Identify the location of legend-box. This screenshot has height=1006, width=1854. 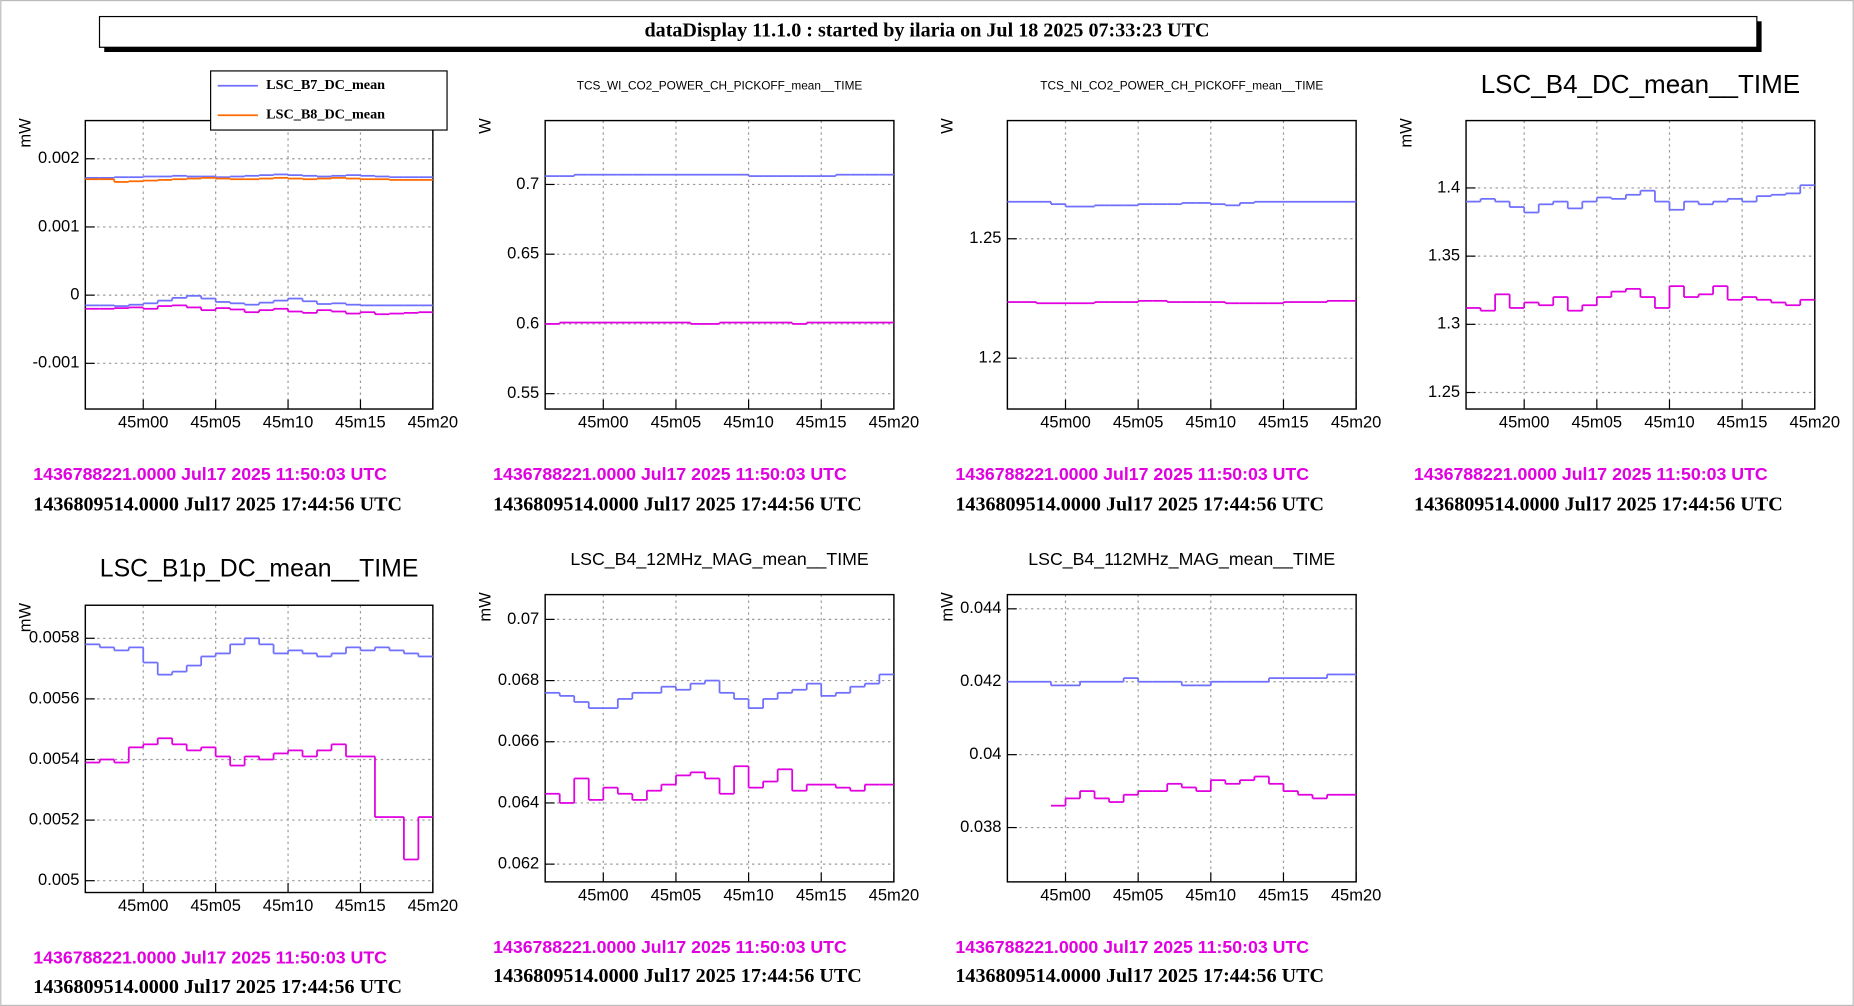
(329, 100).